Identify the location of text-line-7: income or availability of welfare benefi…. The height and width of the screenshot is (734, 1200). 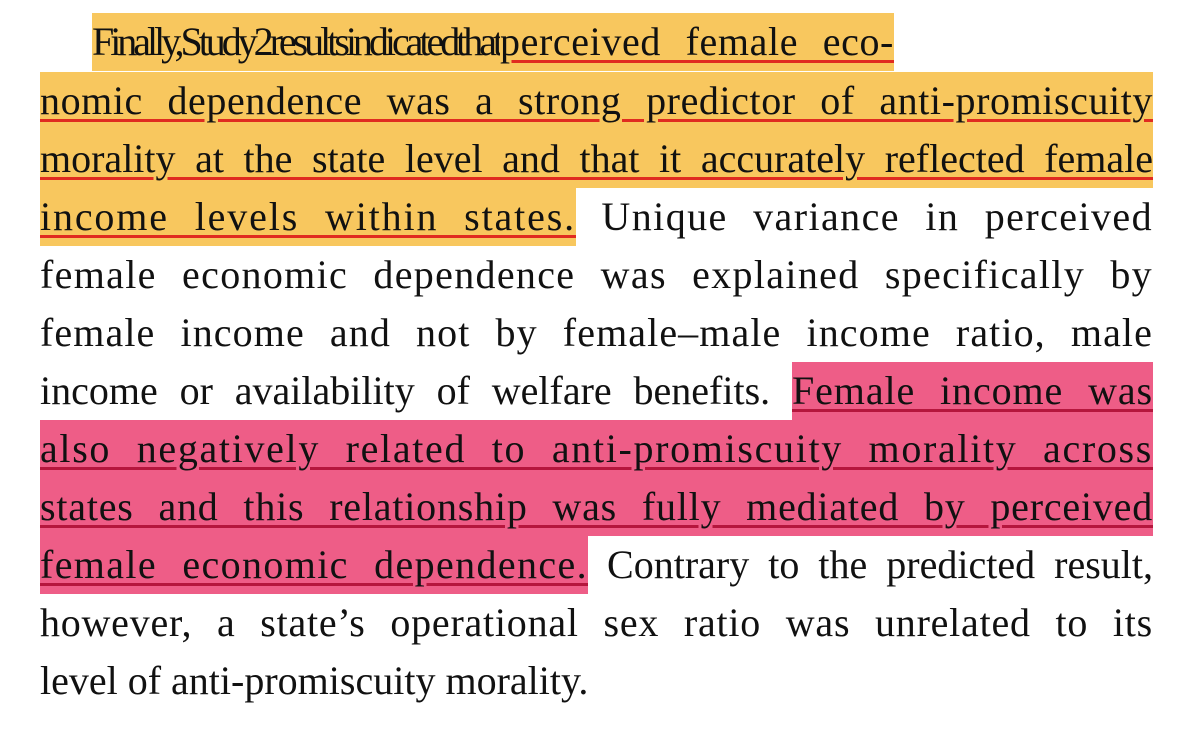
(596, 391).